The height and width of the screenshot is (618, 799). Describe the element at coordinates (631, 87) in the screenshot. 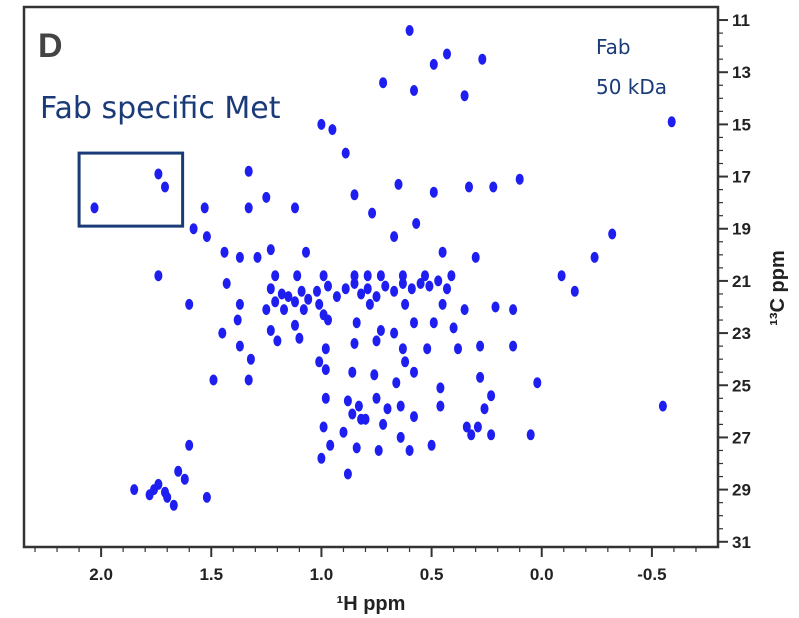

I see `sample-mass-label: 50 kDa` at that location.